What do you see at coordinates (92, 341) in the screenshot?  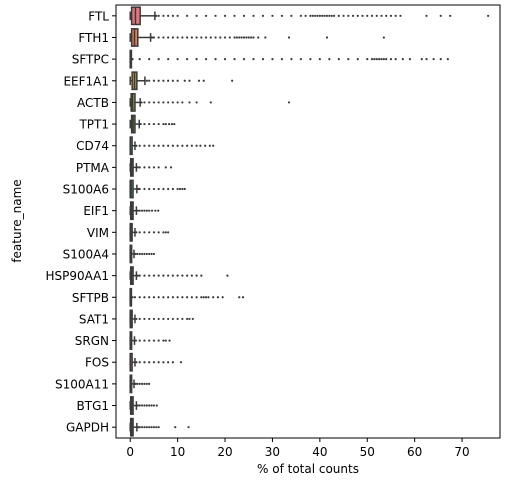 I see `y-tick-label: SRGN` at bounding box center [92, 341].